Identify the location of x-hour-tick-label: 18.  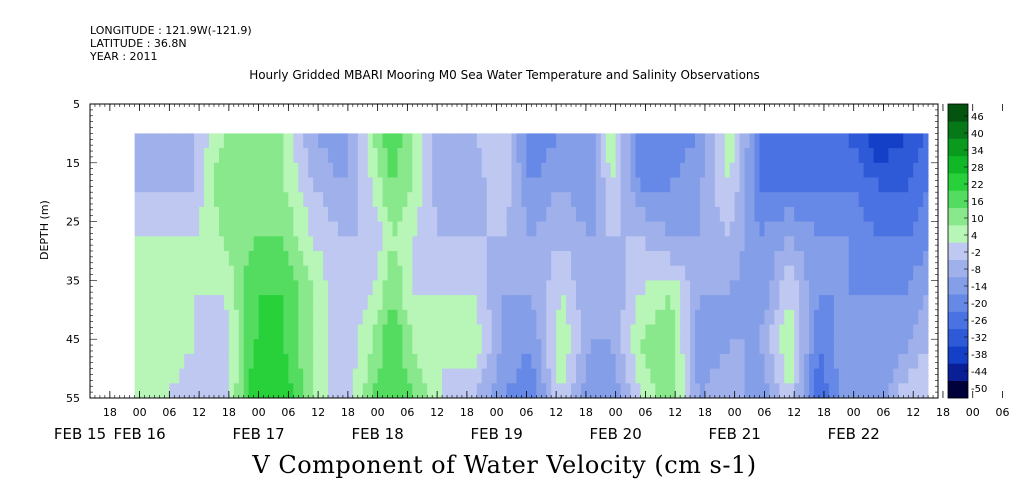
(824, 412).